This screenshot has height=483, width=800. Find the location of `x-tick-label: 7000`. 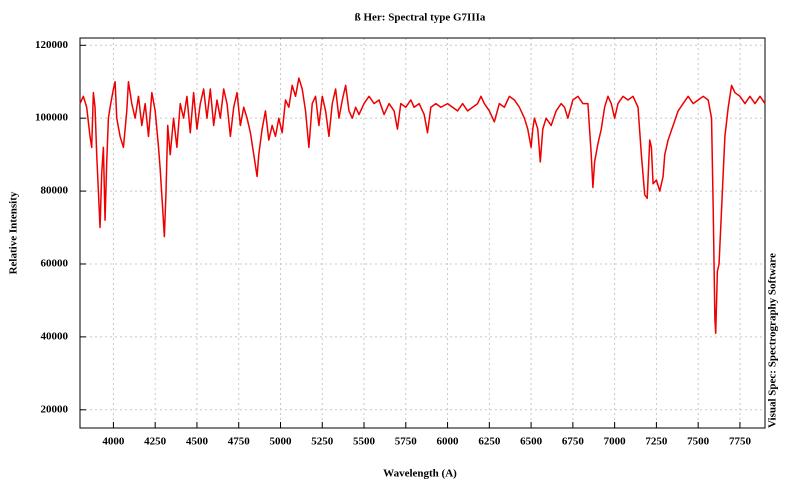

x-tick-label: 7000 is located at coordinates (615, 442).